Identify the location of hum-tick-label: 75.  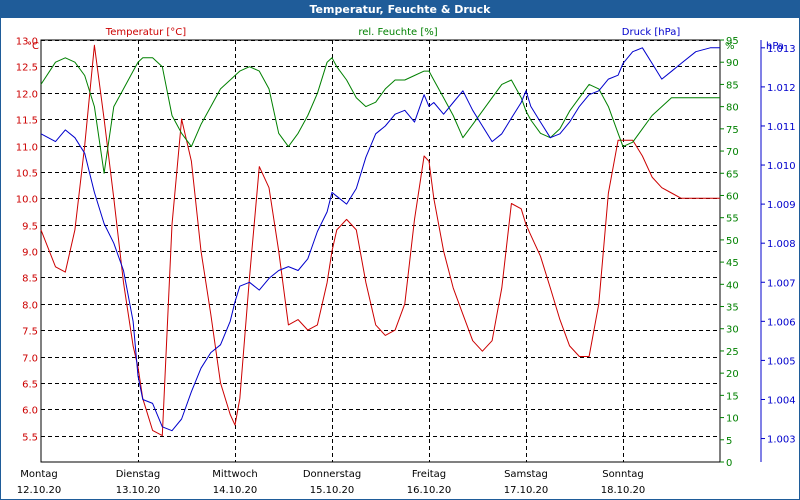
(732, 130).